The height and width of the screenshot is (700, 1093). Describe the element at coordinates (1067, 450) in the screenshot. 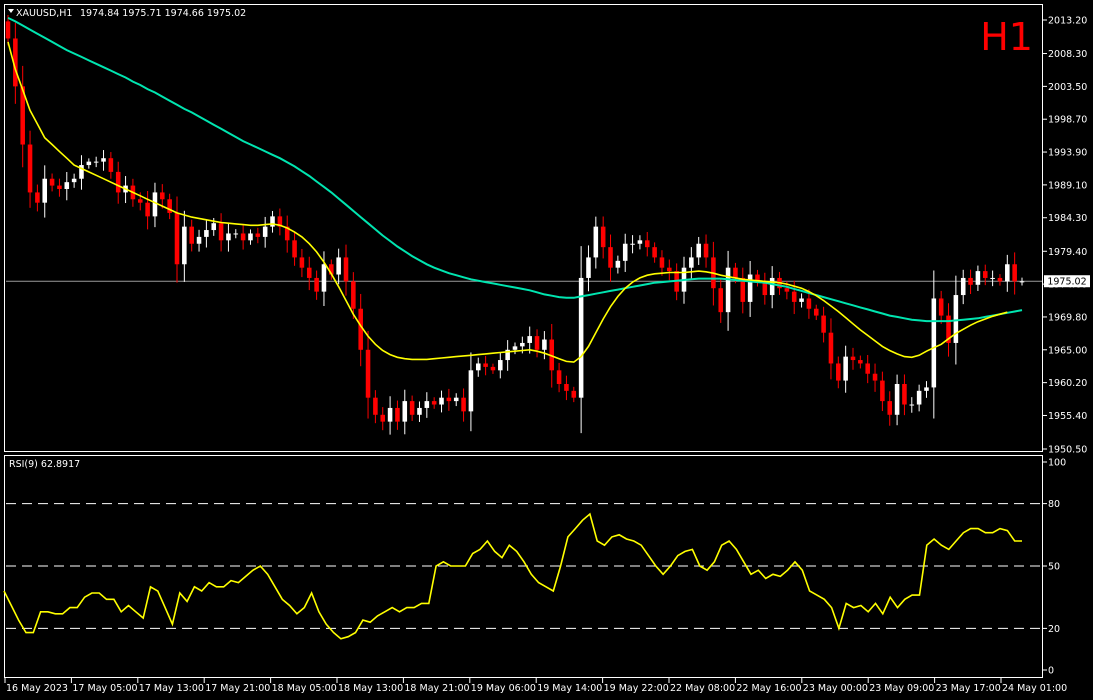

I see `price-tick-label: 1950.50` at that location.